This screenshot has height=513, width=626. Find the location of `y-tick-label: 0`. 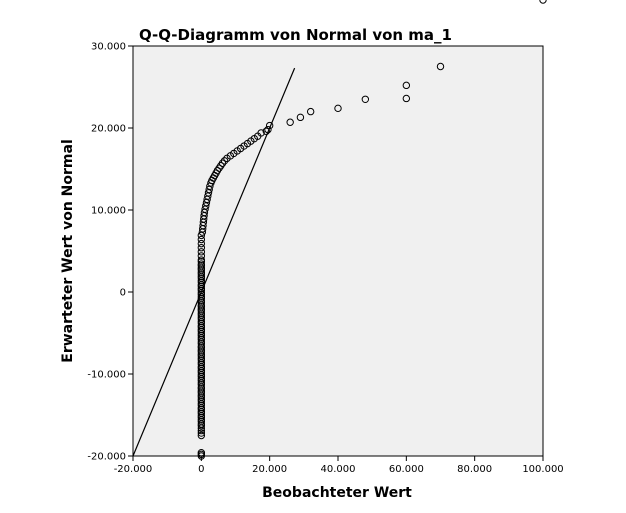

y-tick-label: 0 is located at coordinates (123, 293).